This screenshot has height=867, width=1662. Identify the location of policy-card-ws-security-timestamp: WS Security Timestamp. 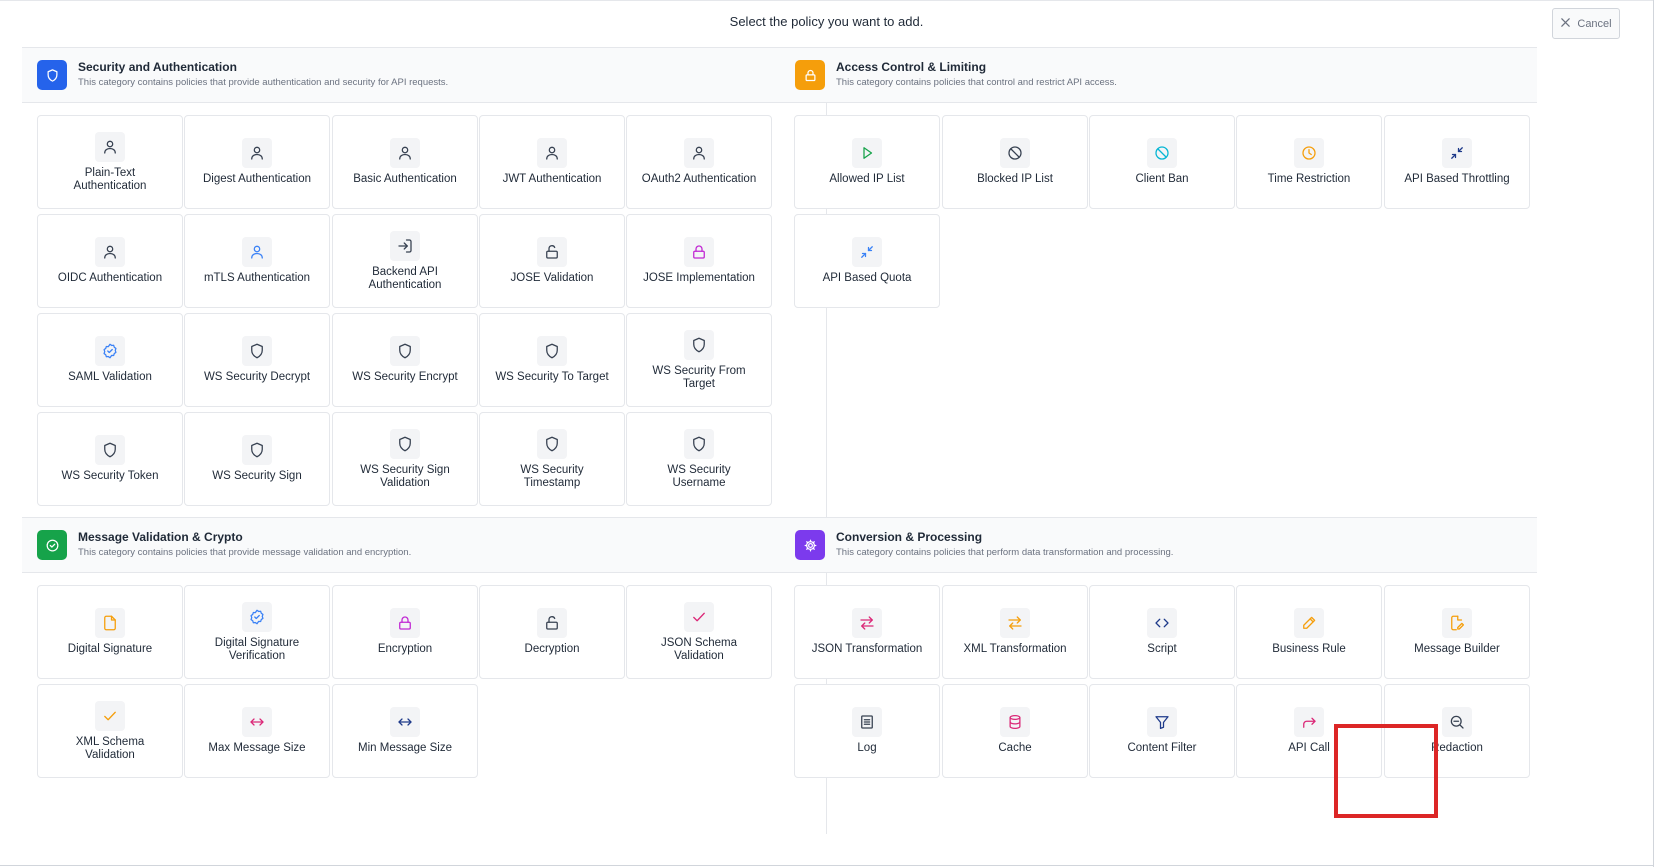
(552, 459).